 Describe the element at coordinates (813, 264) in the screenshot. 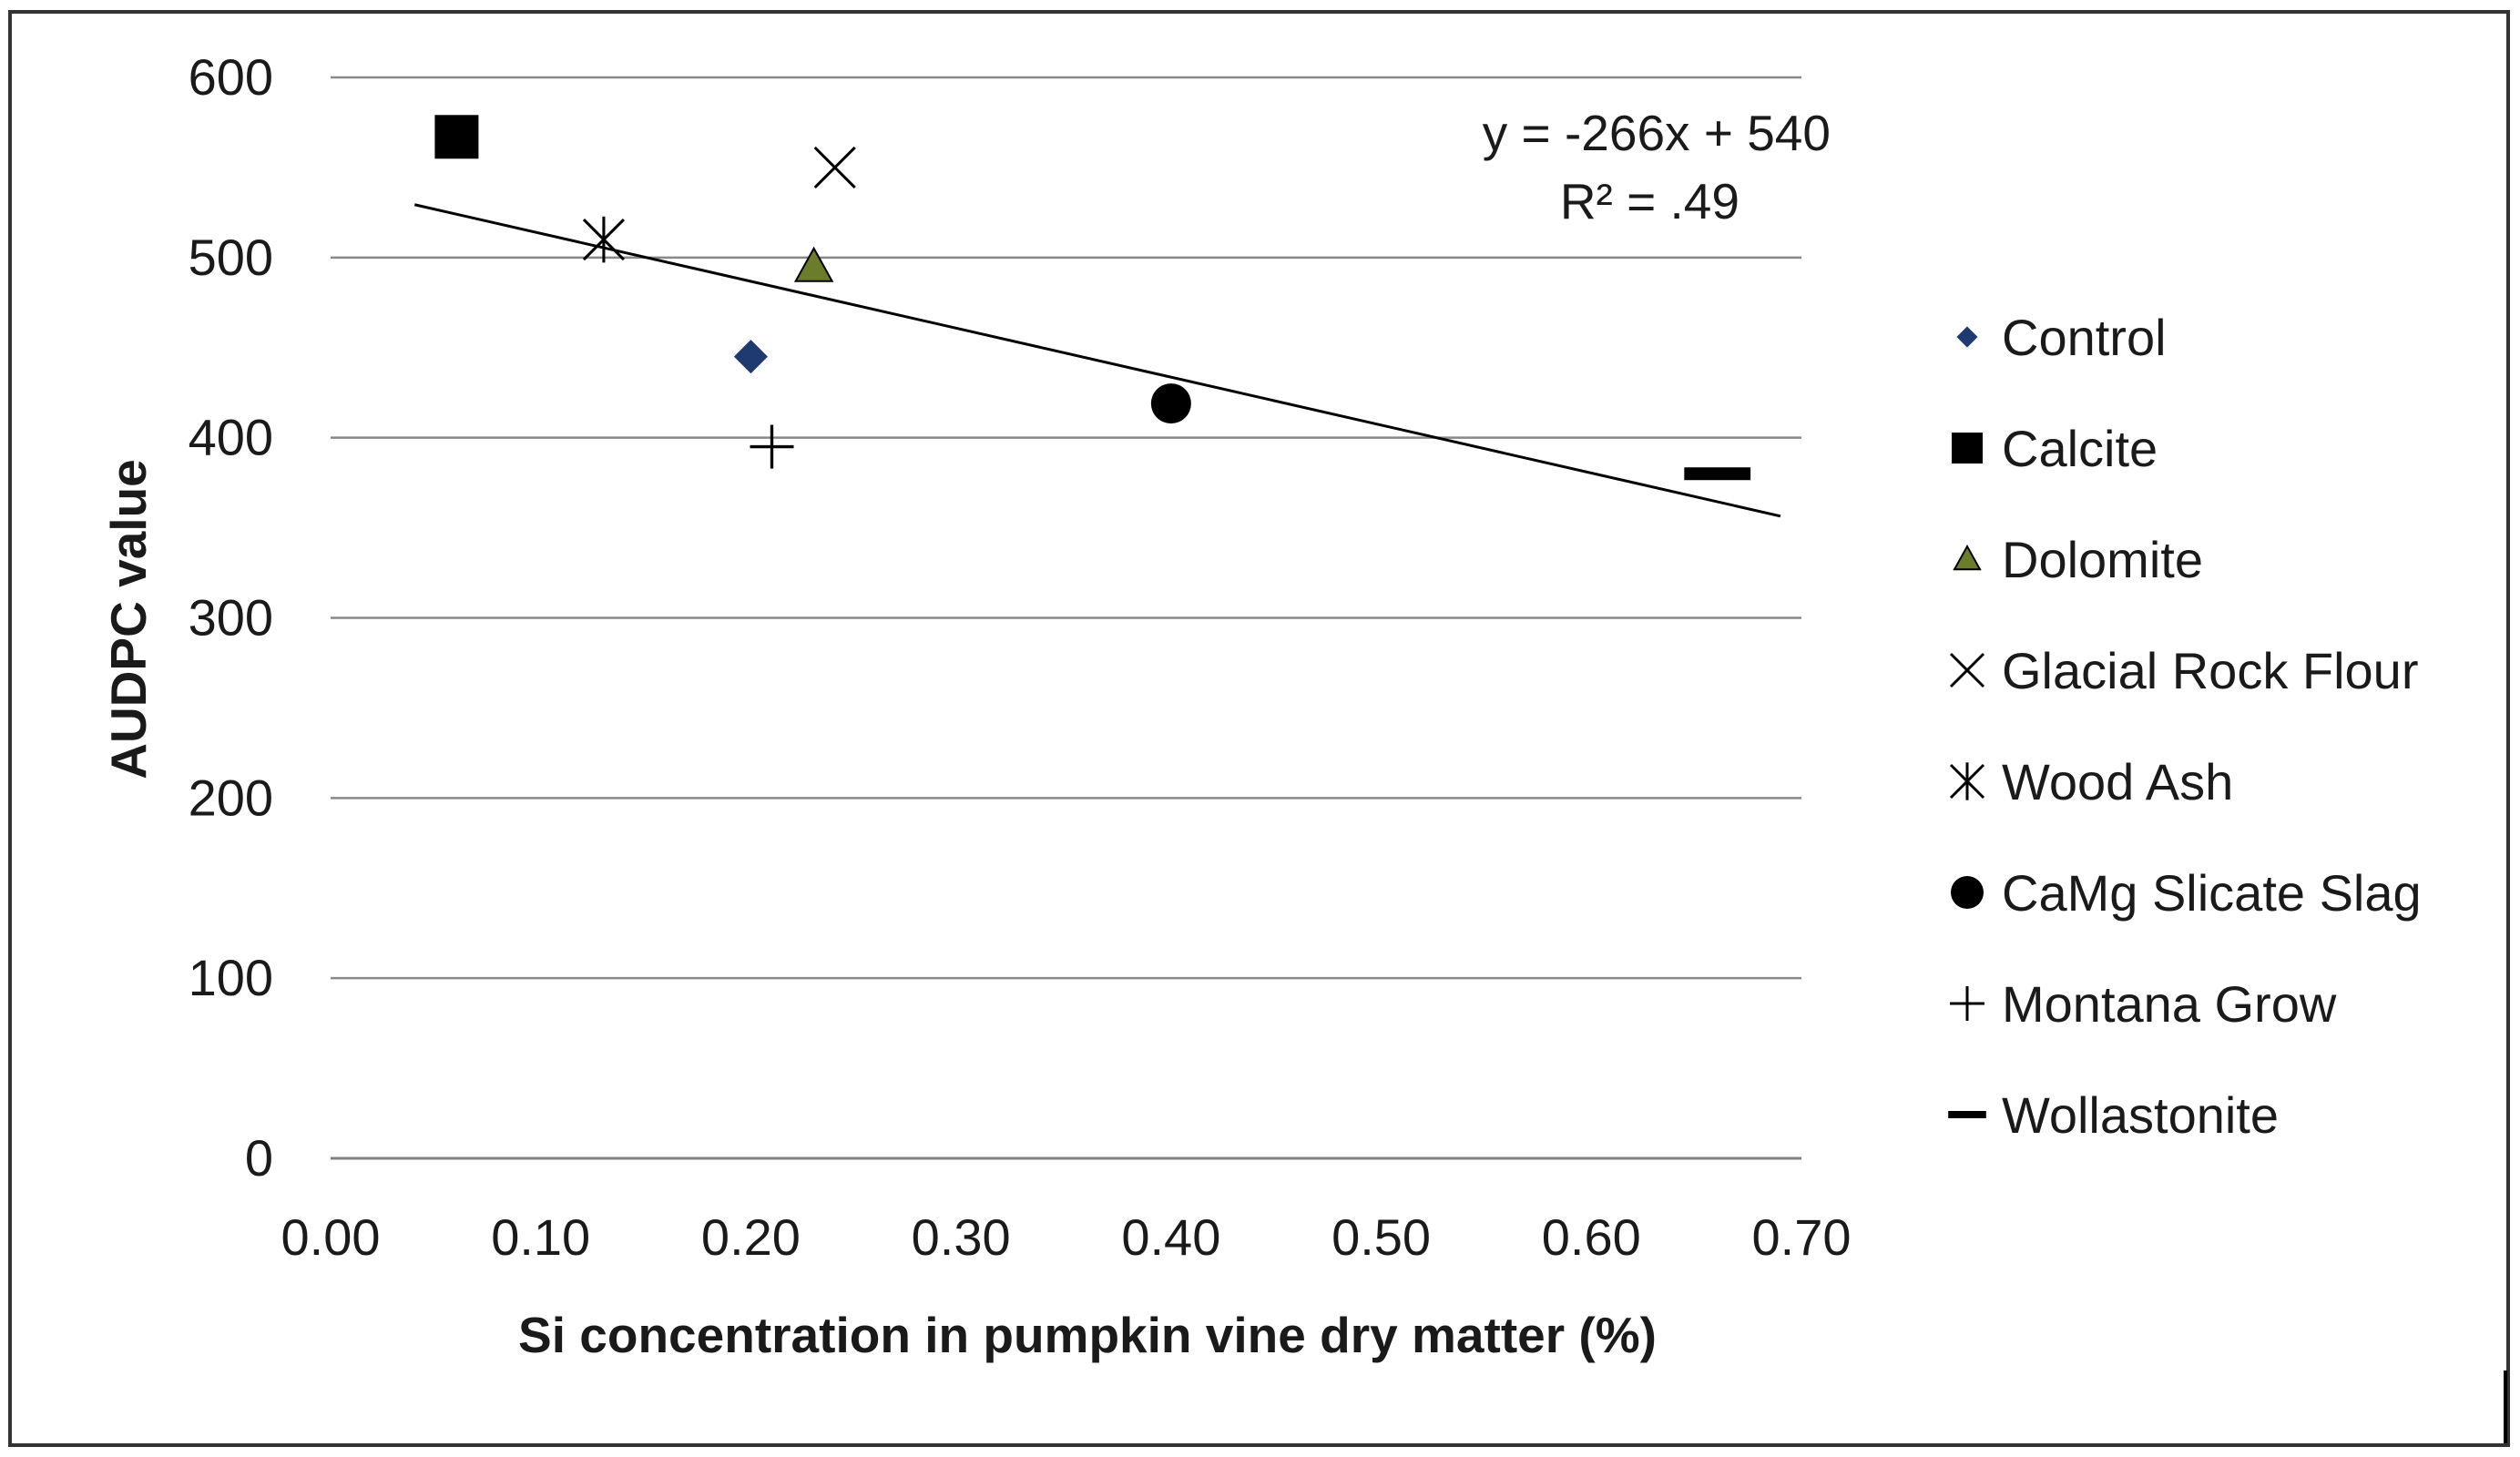

I see `data-point-dolomite` at that location.